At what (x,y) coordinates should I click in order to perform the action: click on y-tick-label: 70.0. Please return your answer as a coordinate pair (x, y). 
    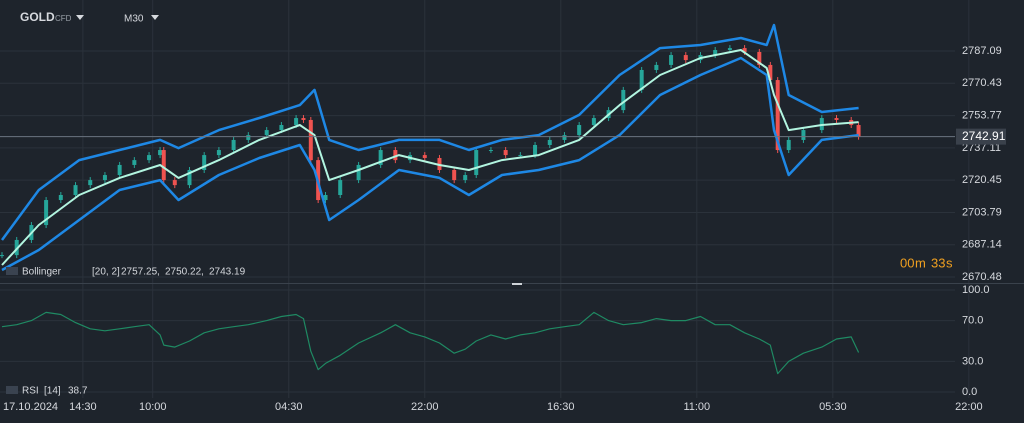
    Looking at the image, I should click on (972, 321).